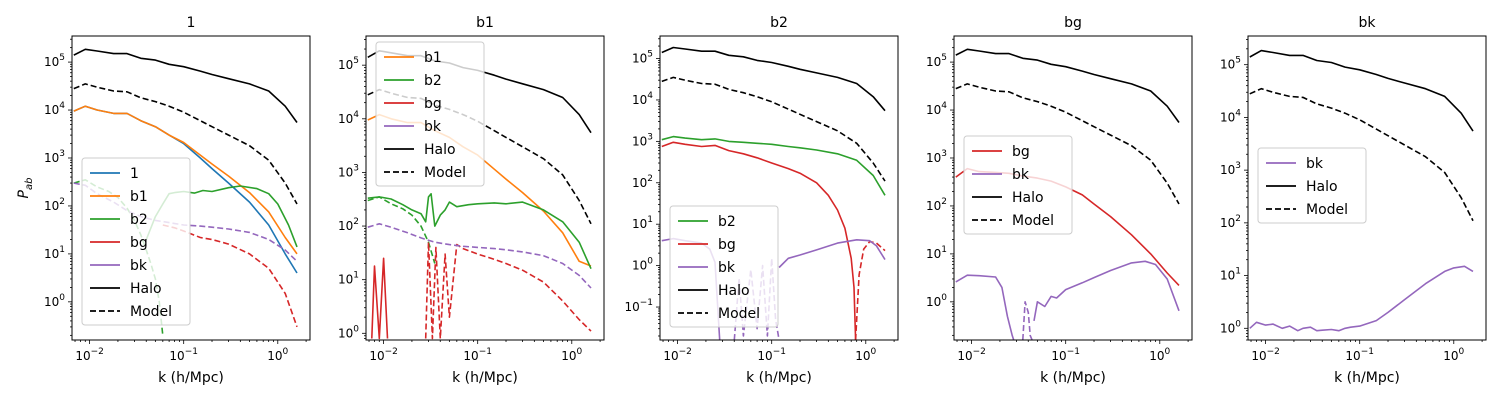  What do you see at coordinates (1073, 23) in the screenshot?
I see `panel-title: bg` at bounding box center [1073, 23].